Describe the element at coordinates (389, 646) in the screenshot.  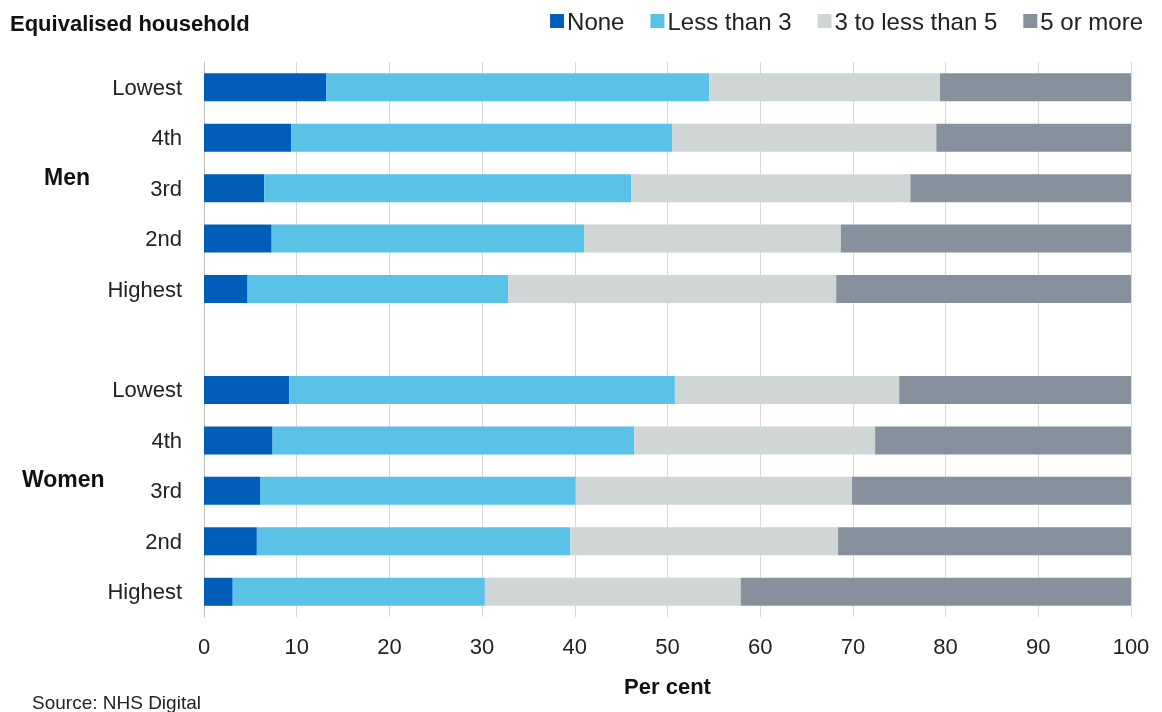
I see `x-tick-label: 20` at that location.